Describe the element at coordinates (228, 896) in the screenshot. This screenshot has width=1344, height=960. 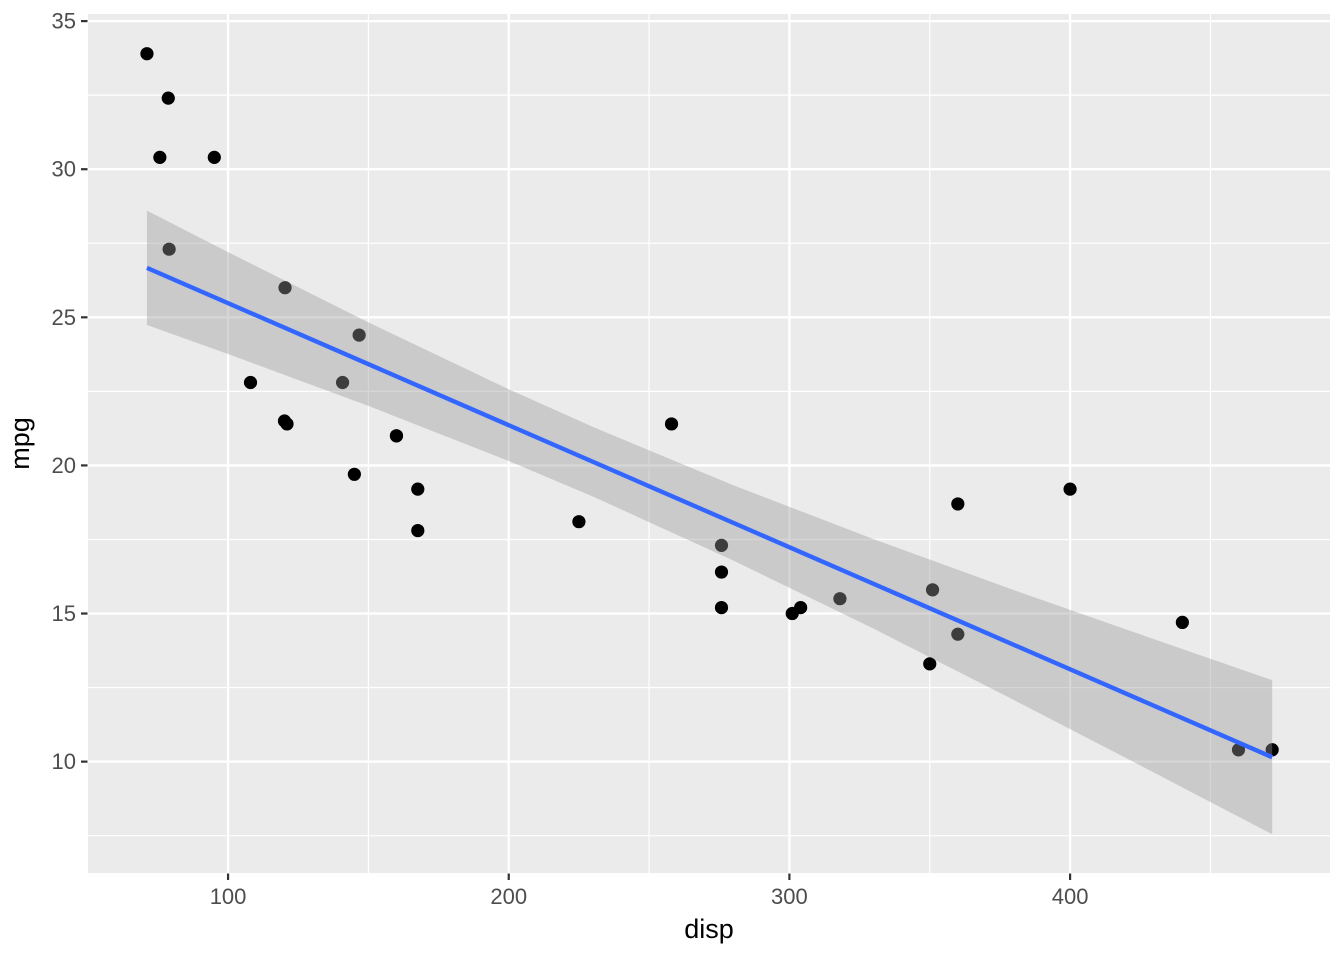
I see `x-tick-label: 100` at that location.